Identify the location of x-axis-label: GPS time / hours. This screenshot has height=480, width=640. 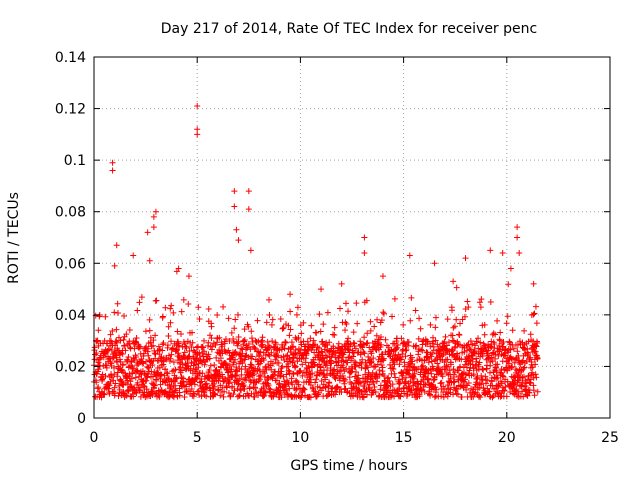
(348, 466).